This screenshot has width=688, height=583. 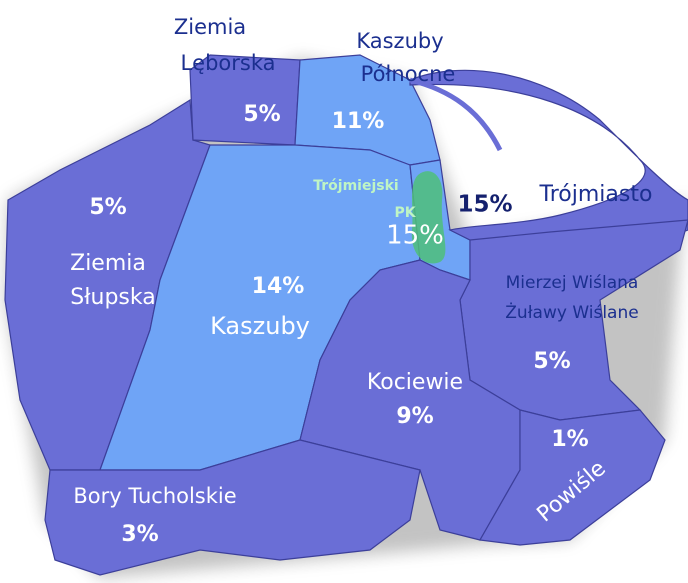 I want to click on region-name: Mierzej Wiślana, so click(x=572, y=283).